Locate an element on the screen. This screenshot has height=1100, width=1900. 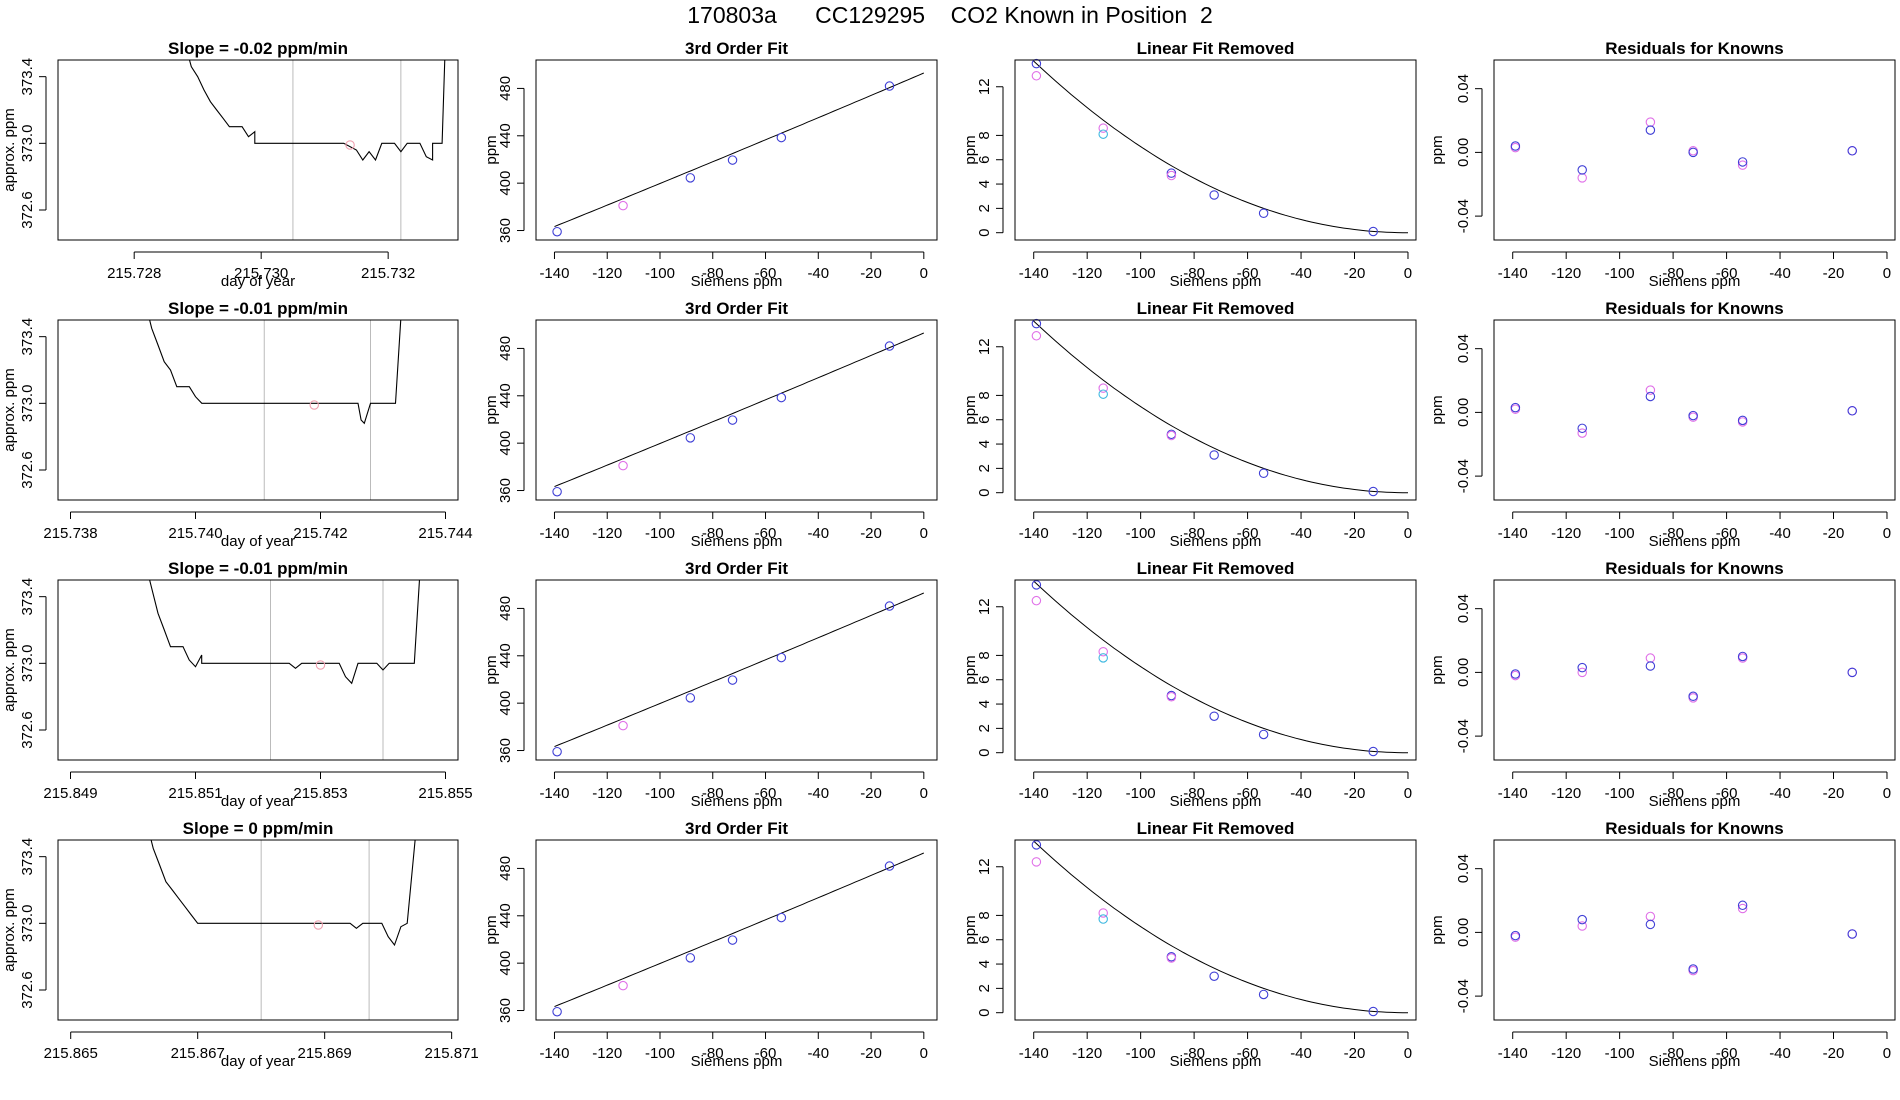
fit-xtick-label: -80 is located at coordinates (713, 273).